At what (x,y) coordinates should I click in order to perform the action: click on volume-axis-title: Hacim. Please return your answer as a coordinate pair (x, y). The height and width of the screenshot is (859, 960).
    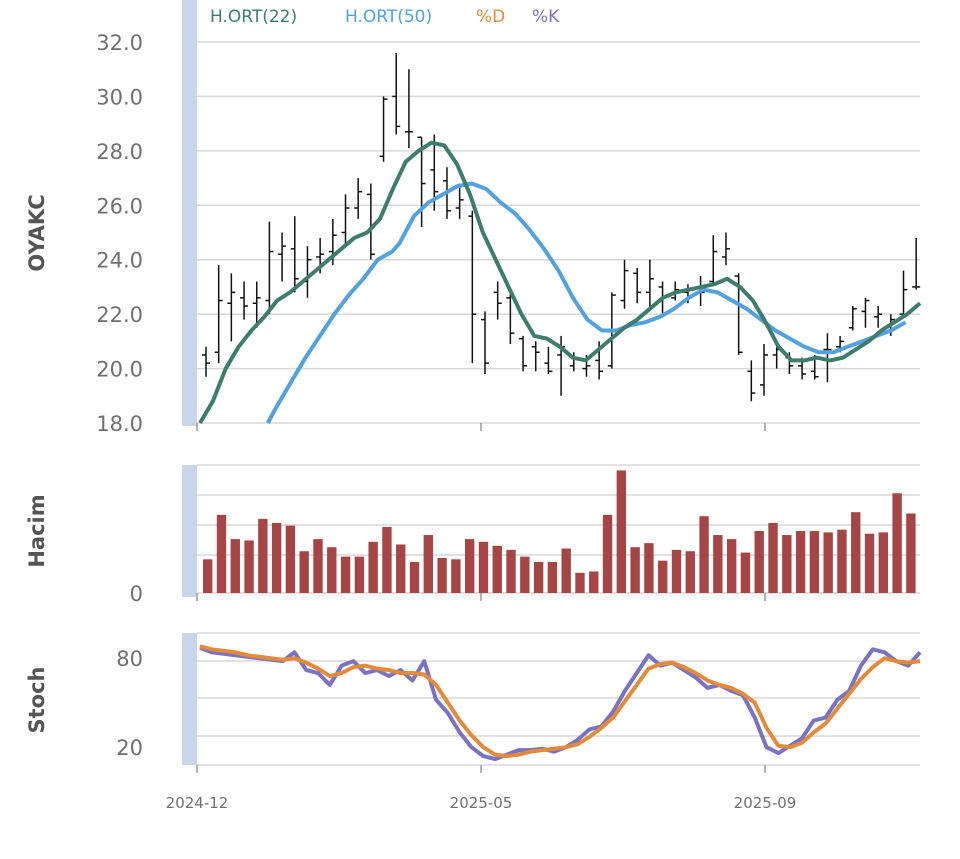
    Looking at the image, I should click on (37, 530).